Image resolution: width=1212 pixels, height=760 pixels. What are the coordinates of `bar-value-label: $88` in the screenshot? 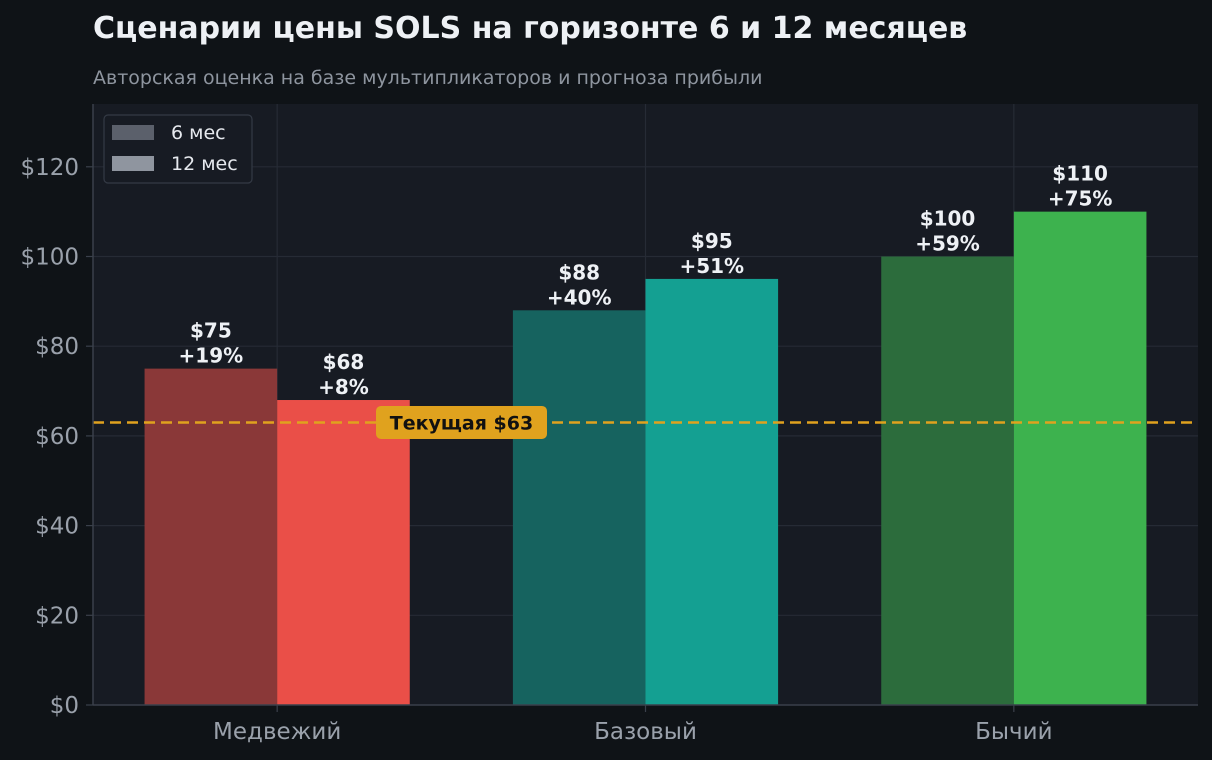 It's located at (579, 272).